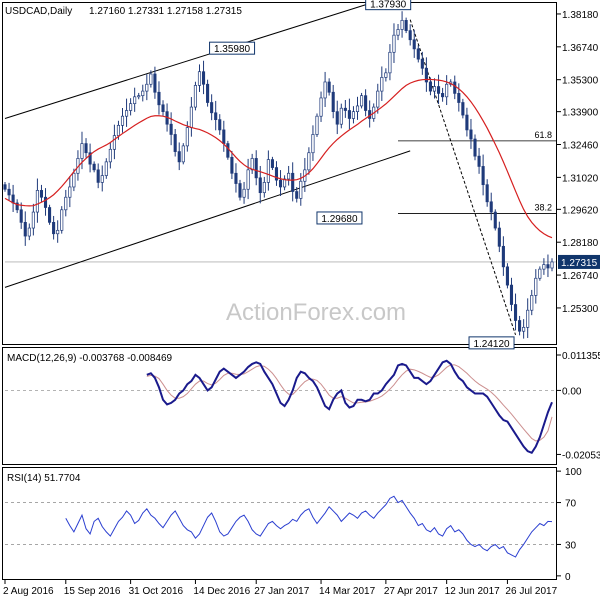  Describe the element at coordinates (280, 526) in the screenshot. I see `rsi-pane` at that location.